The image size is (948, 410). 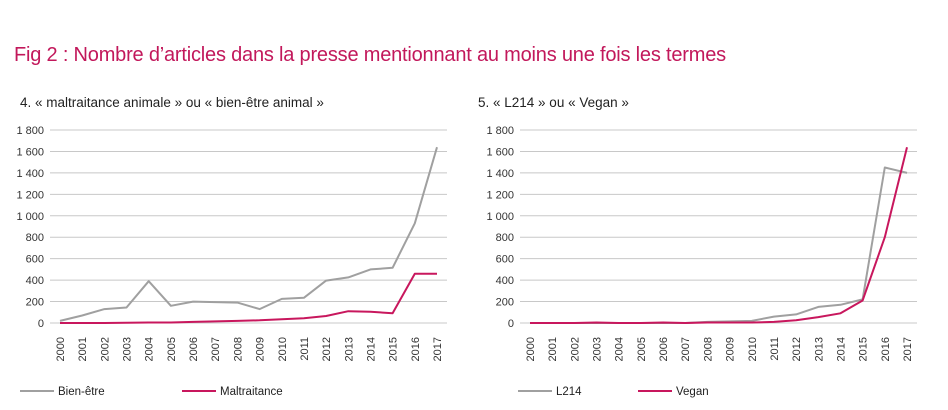 I want to click on legend-label-vegan: Vegan, so click(x=692, y=392).